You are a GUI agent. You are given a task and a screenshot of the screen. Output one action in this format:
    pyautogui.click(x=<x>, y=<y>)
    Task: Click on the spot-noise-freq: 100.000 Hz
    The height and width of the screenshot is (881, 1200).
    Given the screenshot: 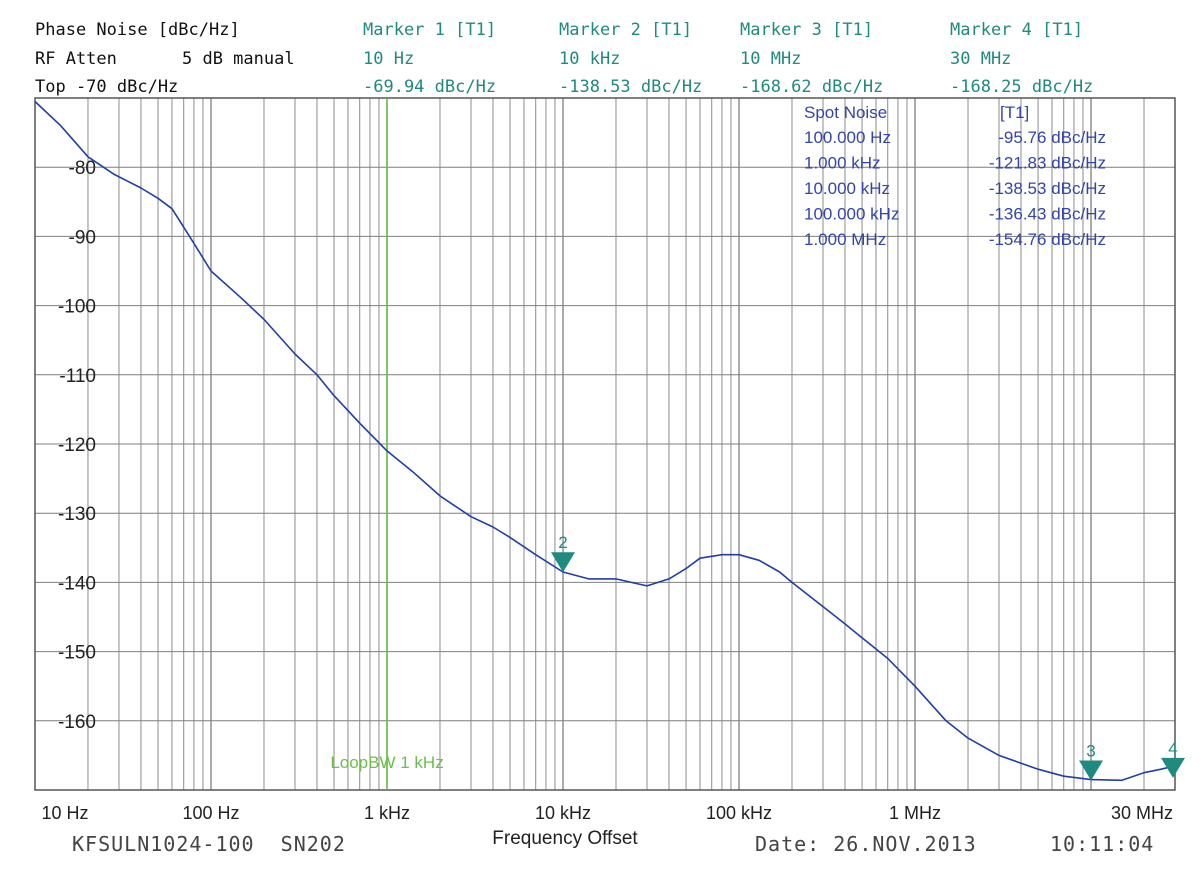 What is the action you would take?
    pyautogui.click(x=847, y=137)
    